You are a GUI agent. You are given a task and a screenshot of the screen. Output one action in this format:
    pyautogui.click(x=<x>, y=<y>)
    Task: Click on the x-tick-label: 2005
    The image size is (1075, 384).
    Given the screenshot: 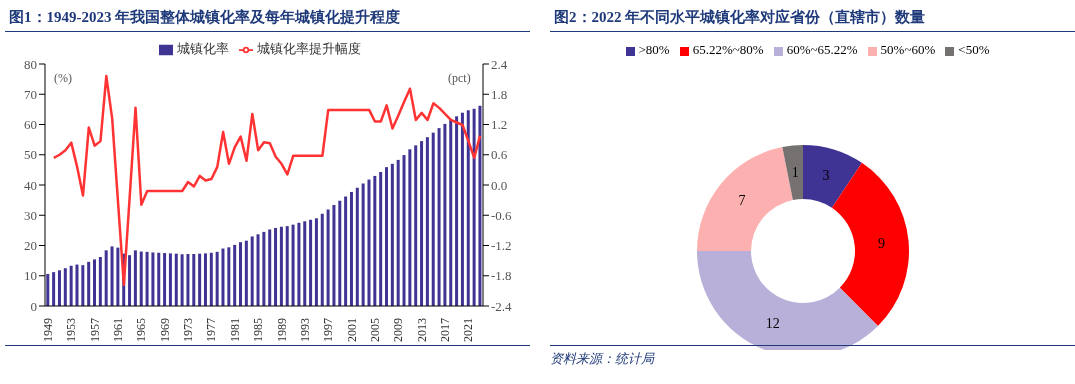 What is the action you would take?
    pyautogui.click(x=374, y=330)
    